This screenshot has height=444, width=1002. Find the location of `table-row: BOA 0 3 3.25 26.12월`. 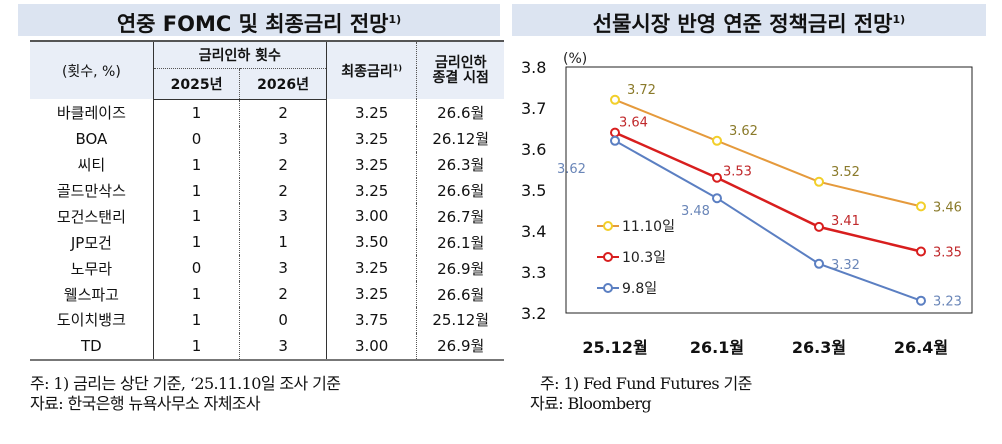

table-row: BOA 0 3 3.25 26.12월 is located at coordinates (267, 138).